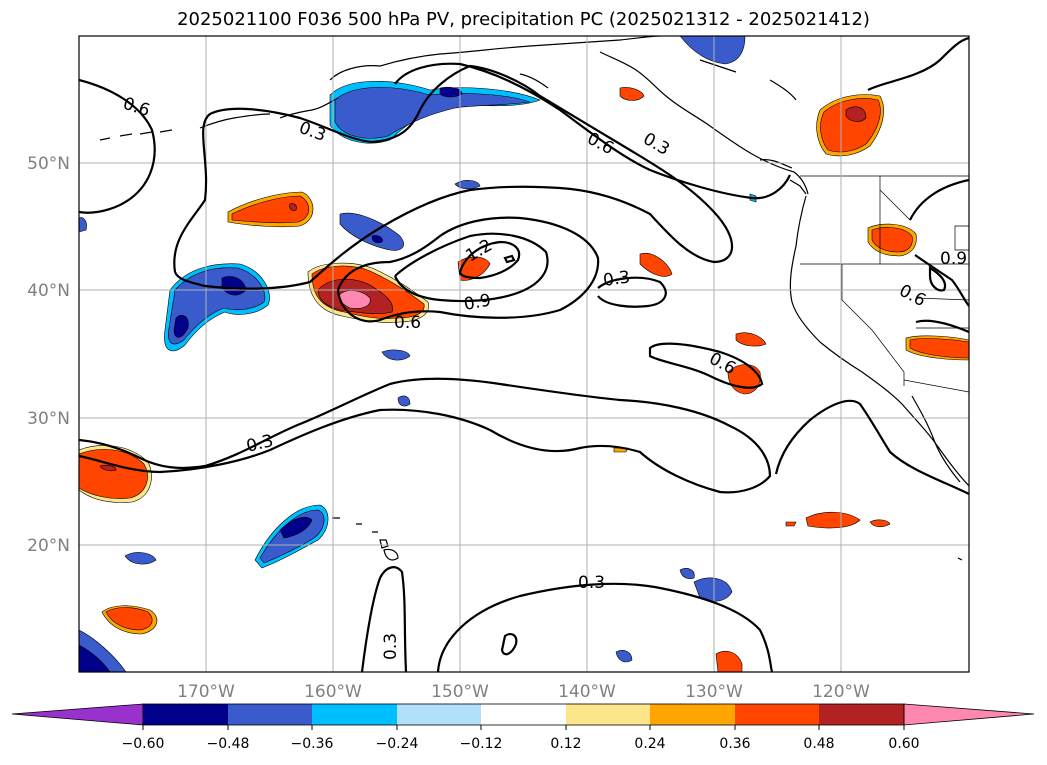  I want to click on colorbar-tick-label: −0.12, so click(481, 744).